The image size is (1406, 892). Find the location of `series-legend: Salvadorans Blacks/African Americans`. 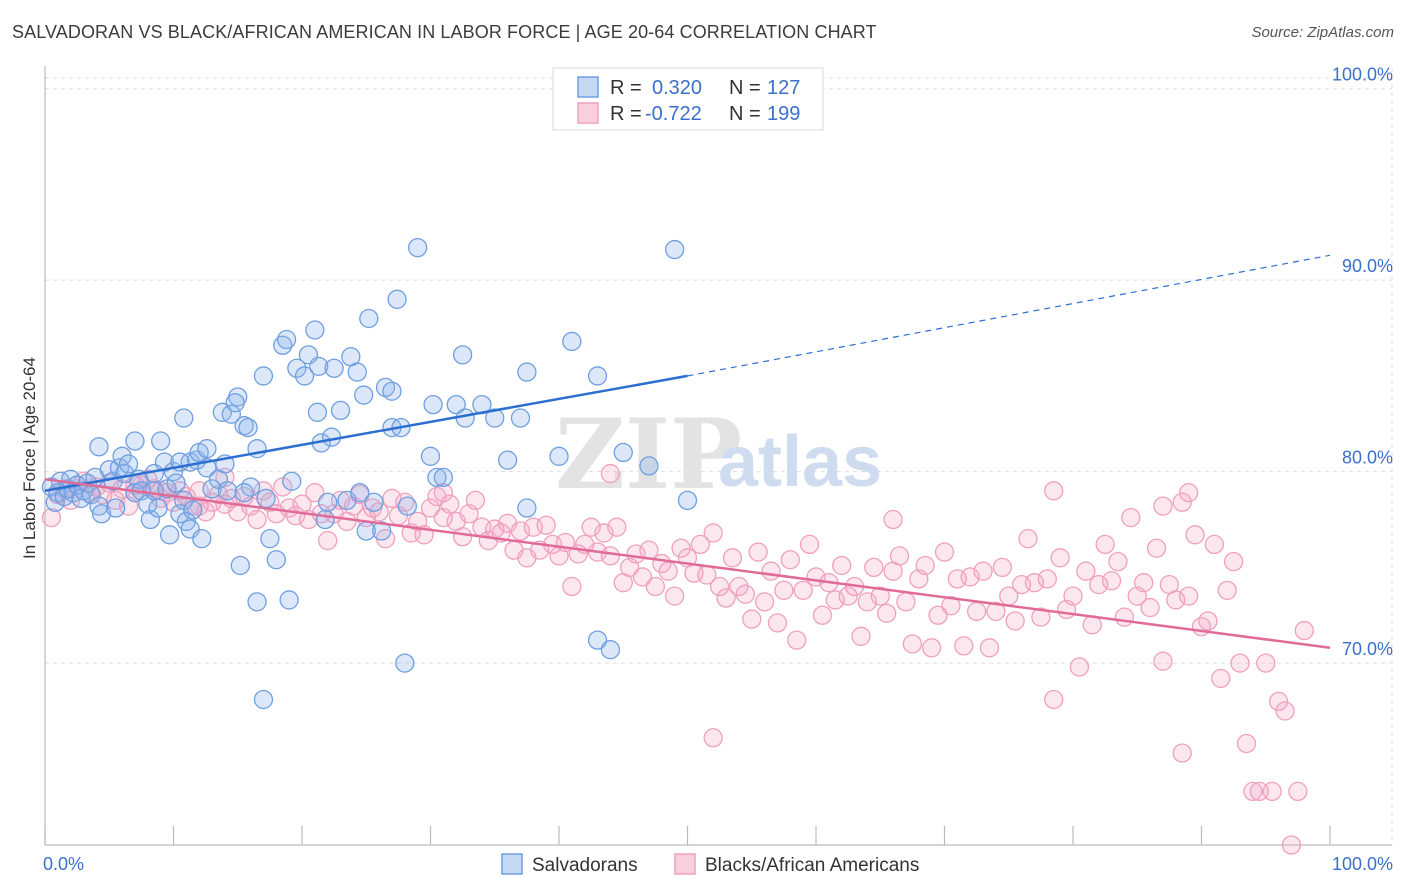

series-legend: Salvadorans Blacks/African Americans is located at coordinates (710, 864).